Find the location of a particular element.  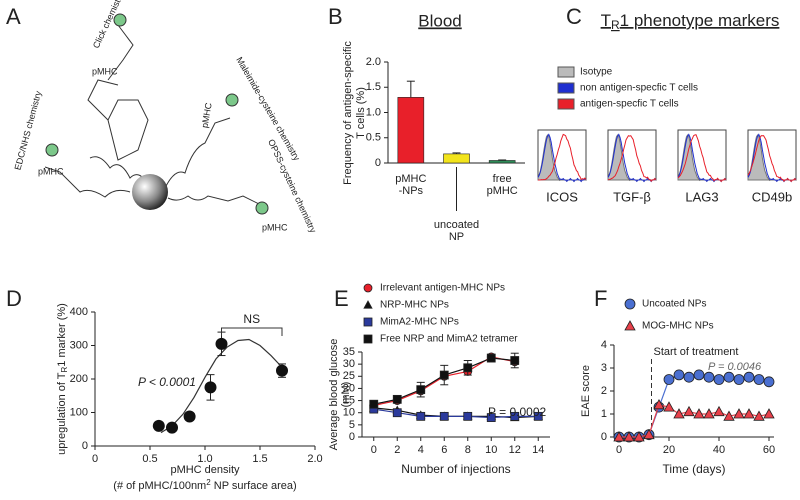

histogram-non-specific is located at coordinates (632, 158).